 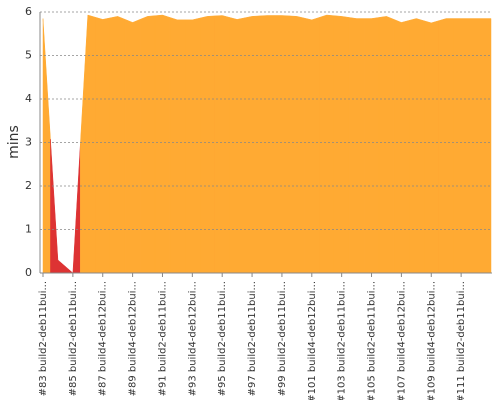 What do you see at coordinates (28, 185) in the screenshot?
I see `y-tick-label: 2` at bounding box center [28, 185].